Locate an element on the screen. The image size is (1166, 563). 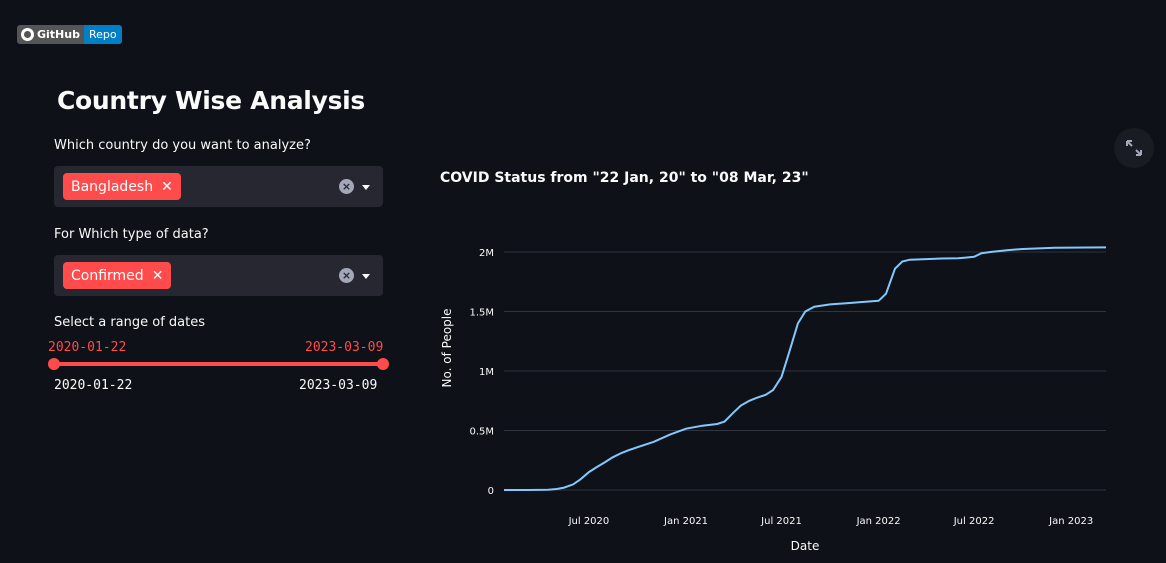
y-tick-label: 0.5M is located at coordinates (481, 432).